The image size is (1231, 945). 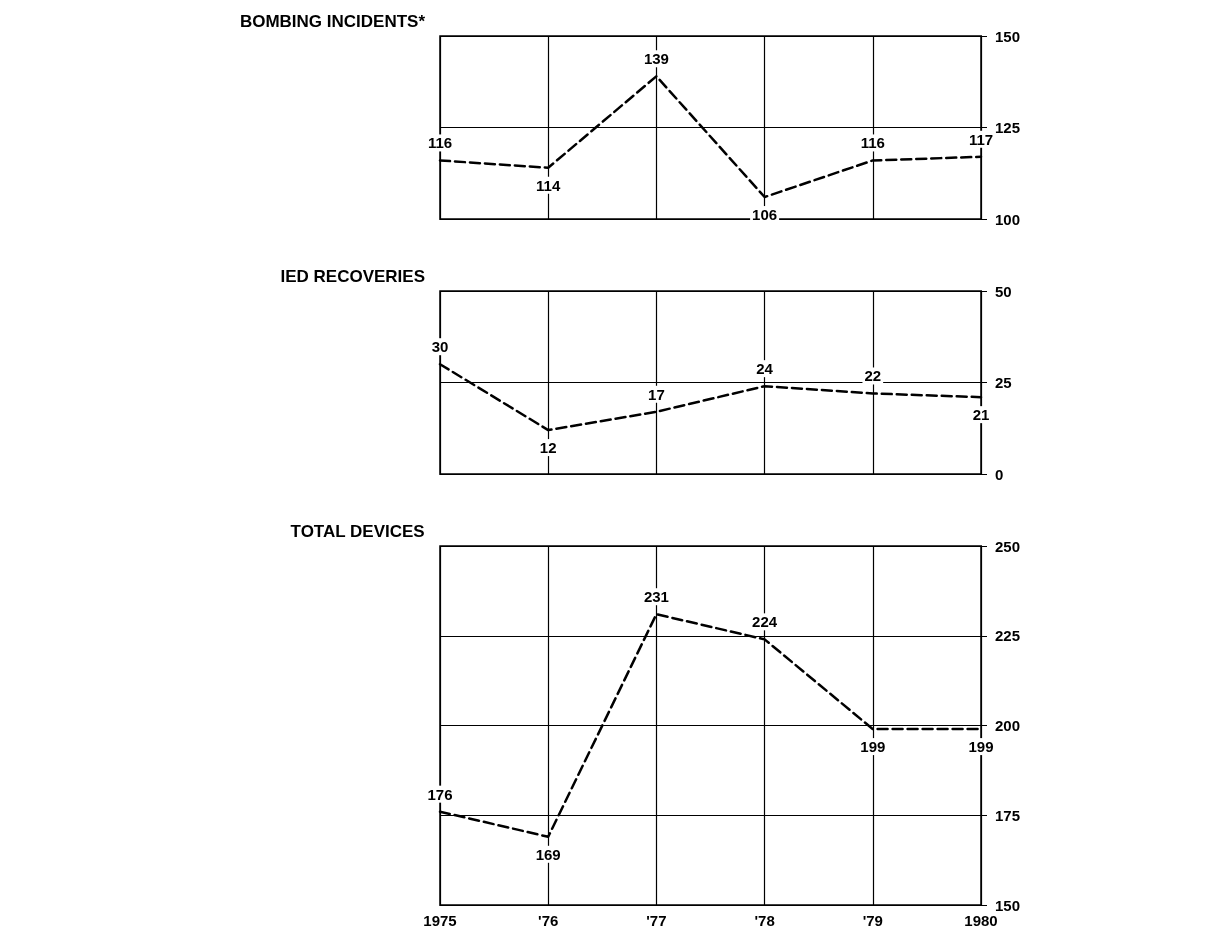 What do you see at coordinates (873, 376) in the screenshot?
I see `data-label: 22` at bounding box center [873, 376].